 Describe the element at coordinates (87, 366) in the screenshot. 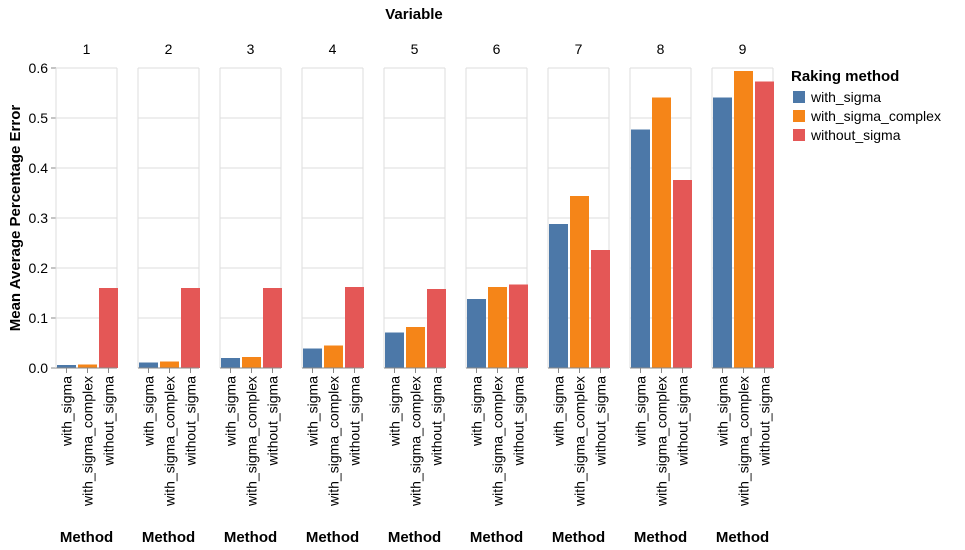

I see `bar-1-with_sigma_complex` at that location.